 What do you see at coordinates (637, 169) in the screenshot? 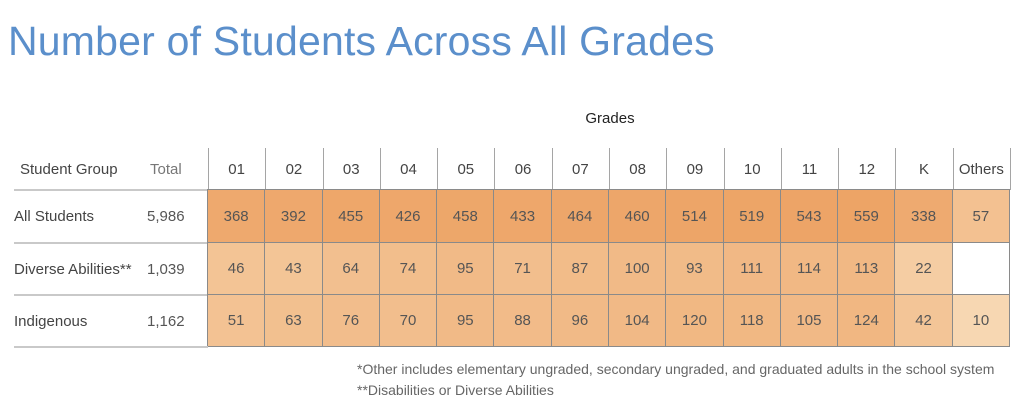
I see `column-header-08: 08` at bounding box center [637, 169].